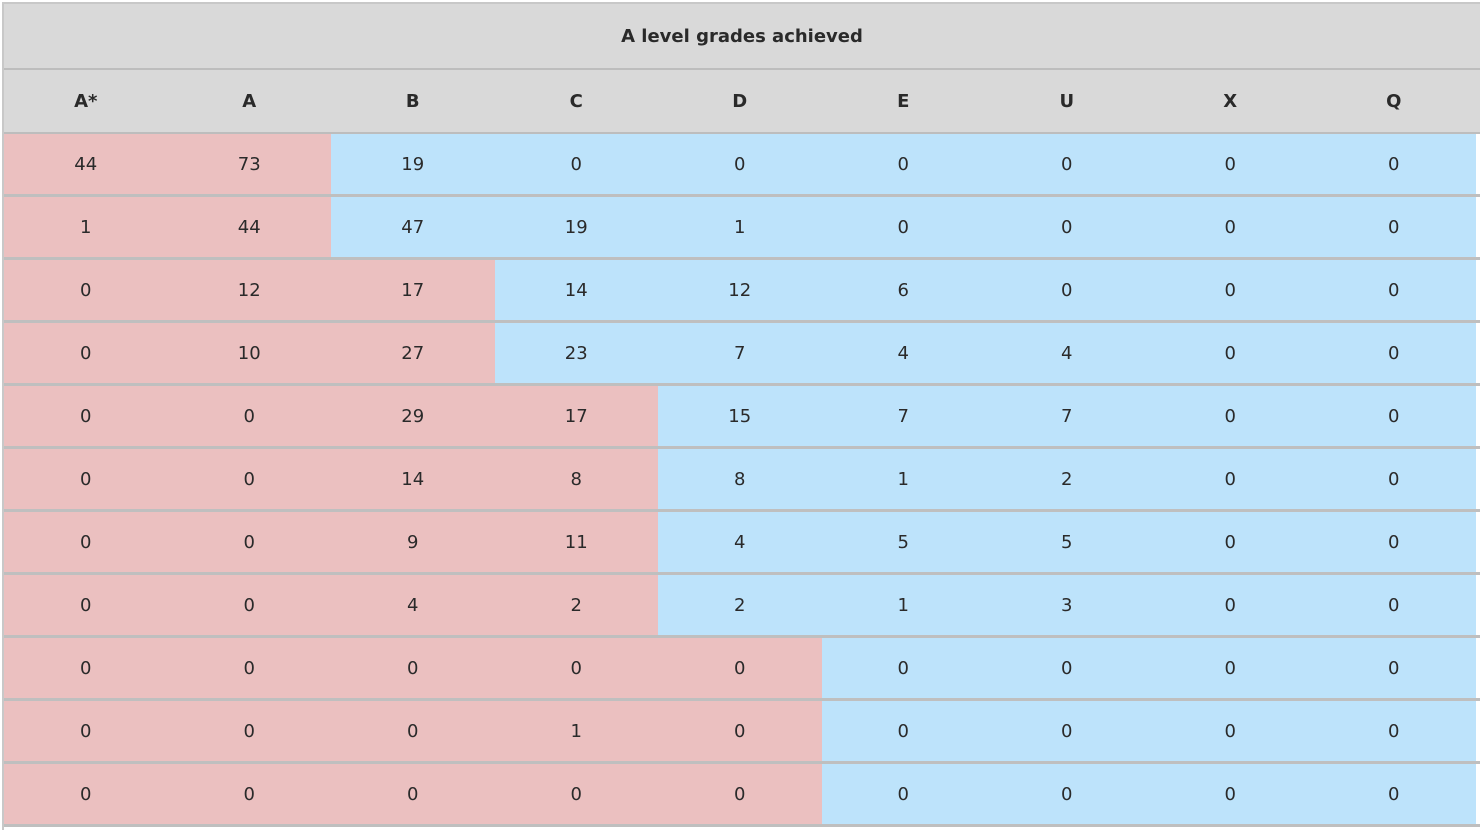 The height and width of the screenshot is (830, 1480). I want to click on table-row: 1 44 47 19 1 0 0 0 0, so click(742, 228).